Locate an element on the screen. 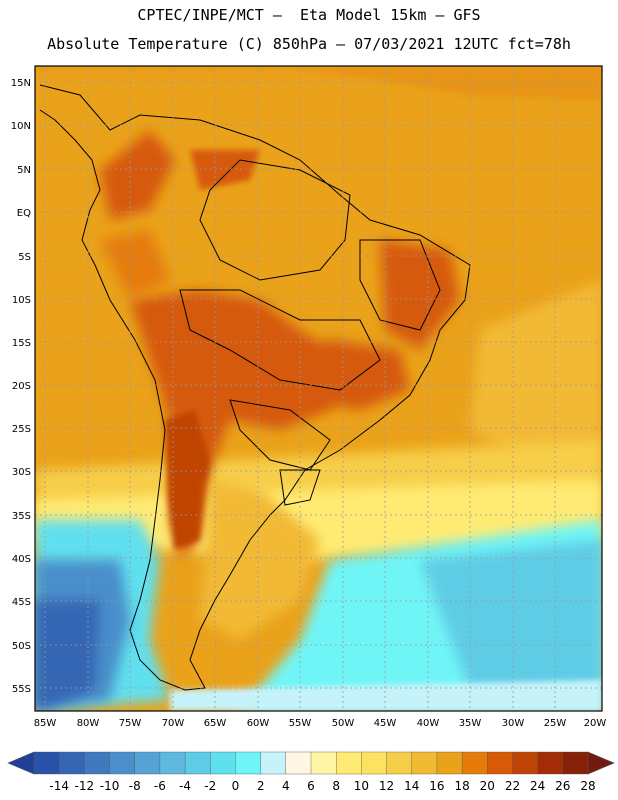 The image size is (618, 800). lat-label: 35S is located at coordinates (21, 516).